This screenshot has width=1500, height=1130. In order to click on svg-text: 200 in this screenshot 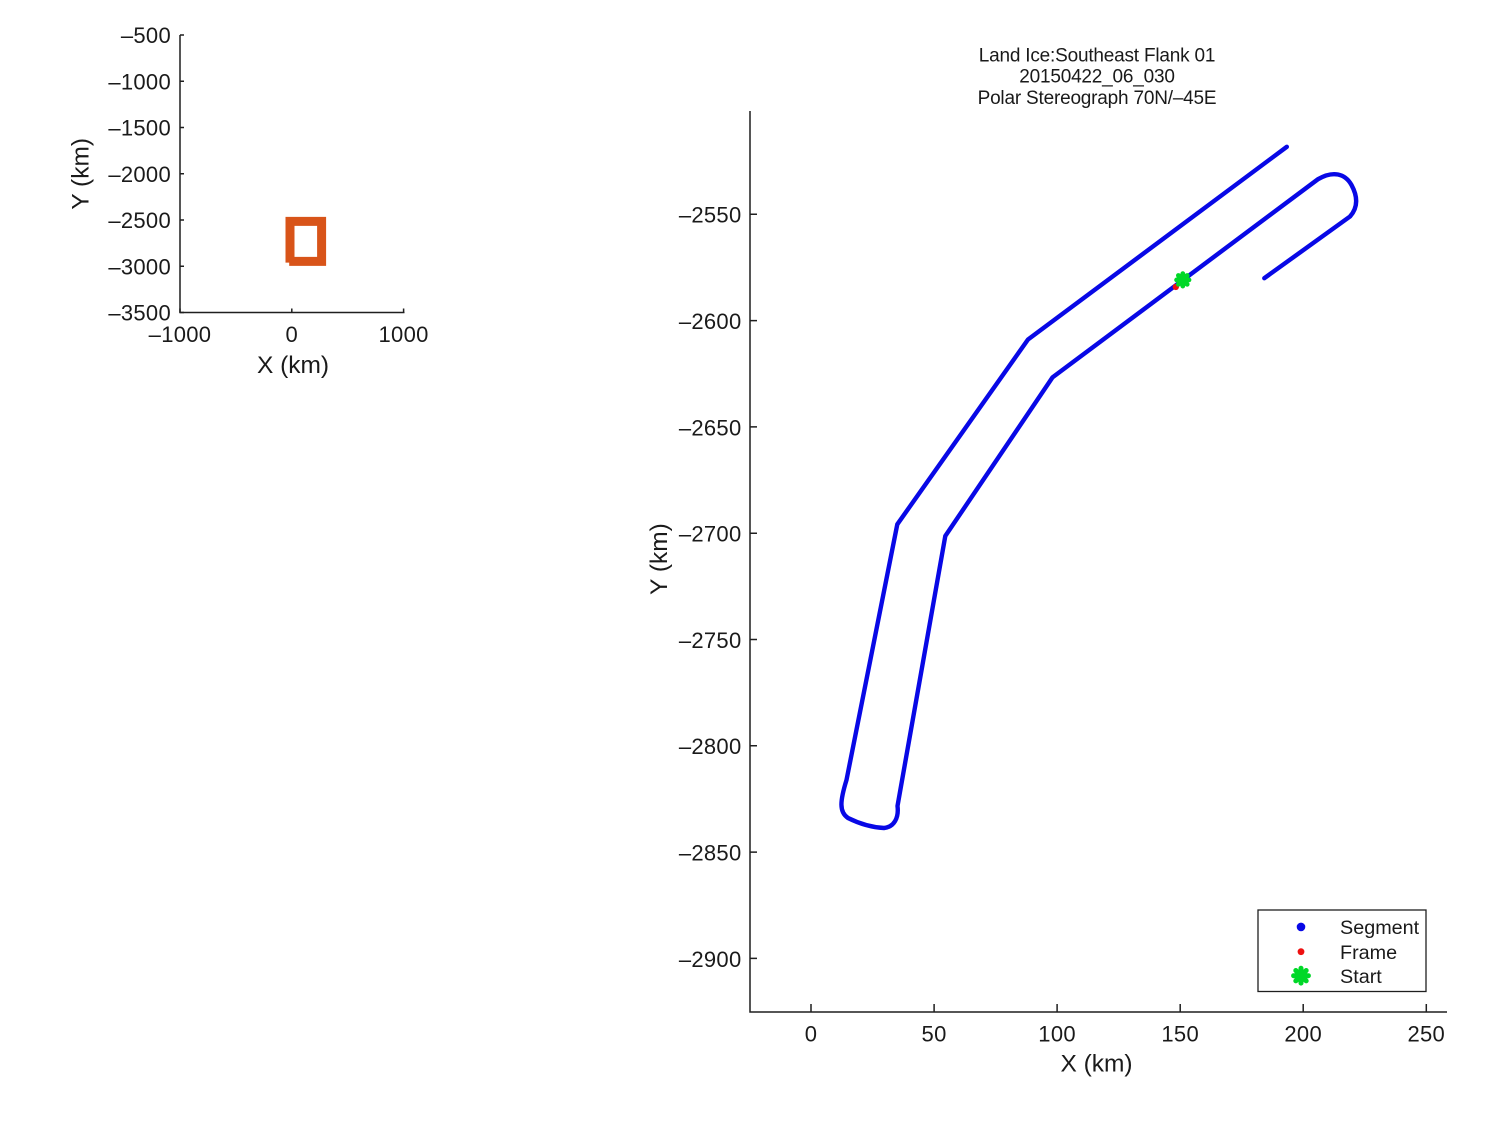, I will do `click(1303, 1034)`.